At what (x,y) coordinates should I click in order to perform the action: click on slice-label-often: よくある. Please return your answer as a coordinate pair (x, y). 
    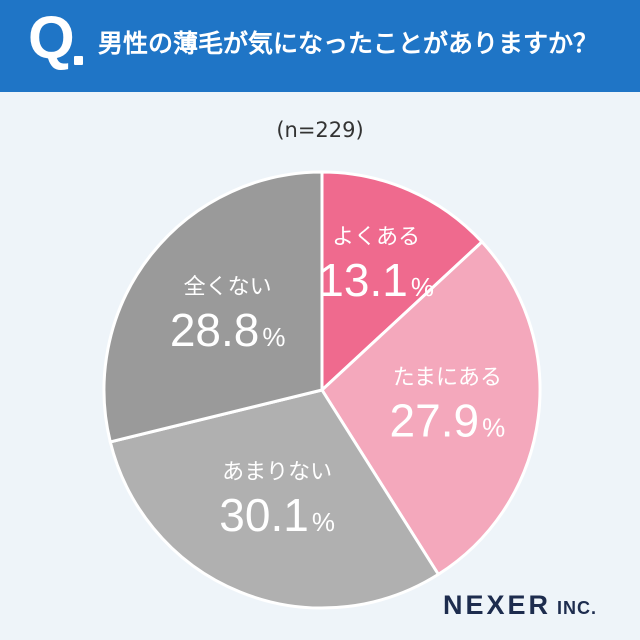
    Looking at the image, I should click on (376, 237).